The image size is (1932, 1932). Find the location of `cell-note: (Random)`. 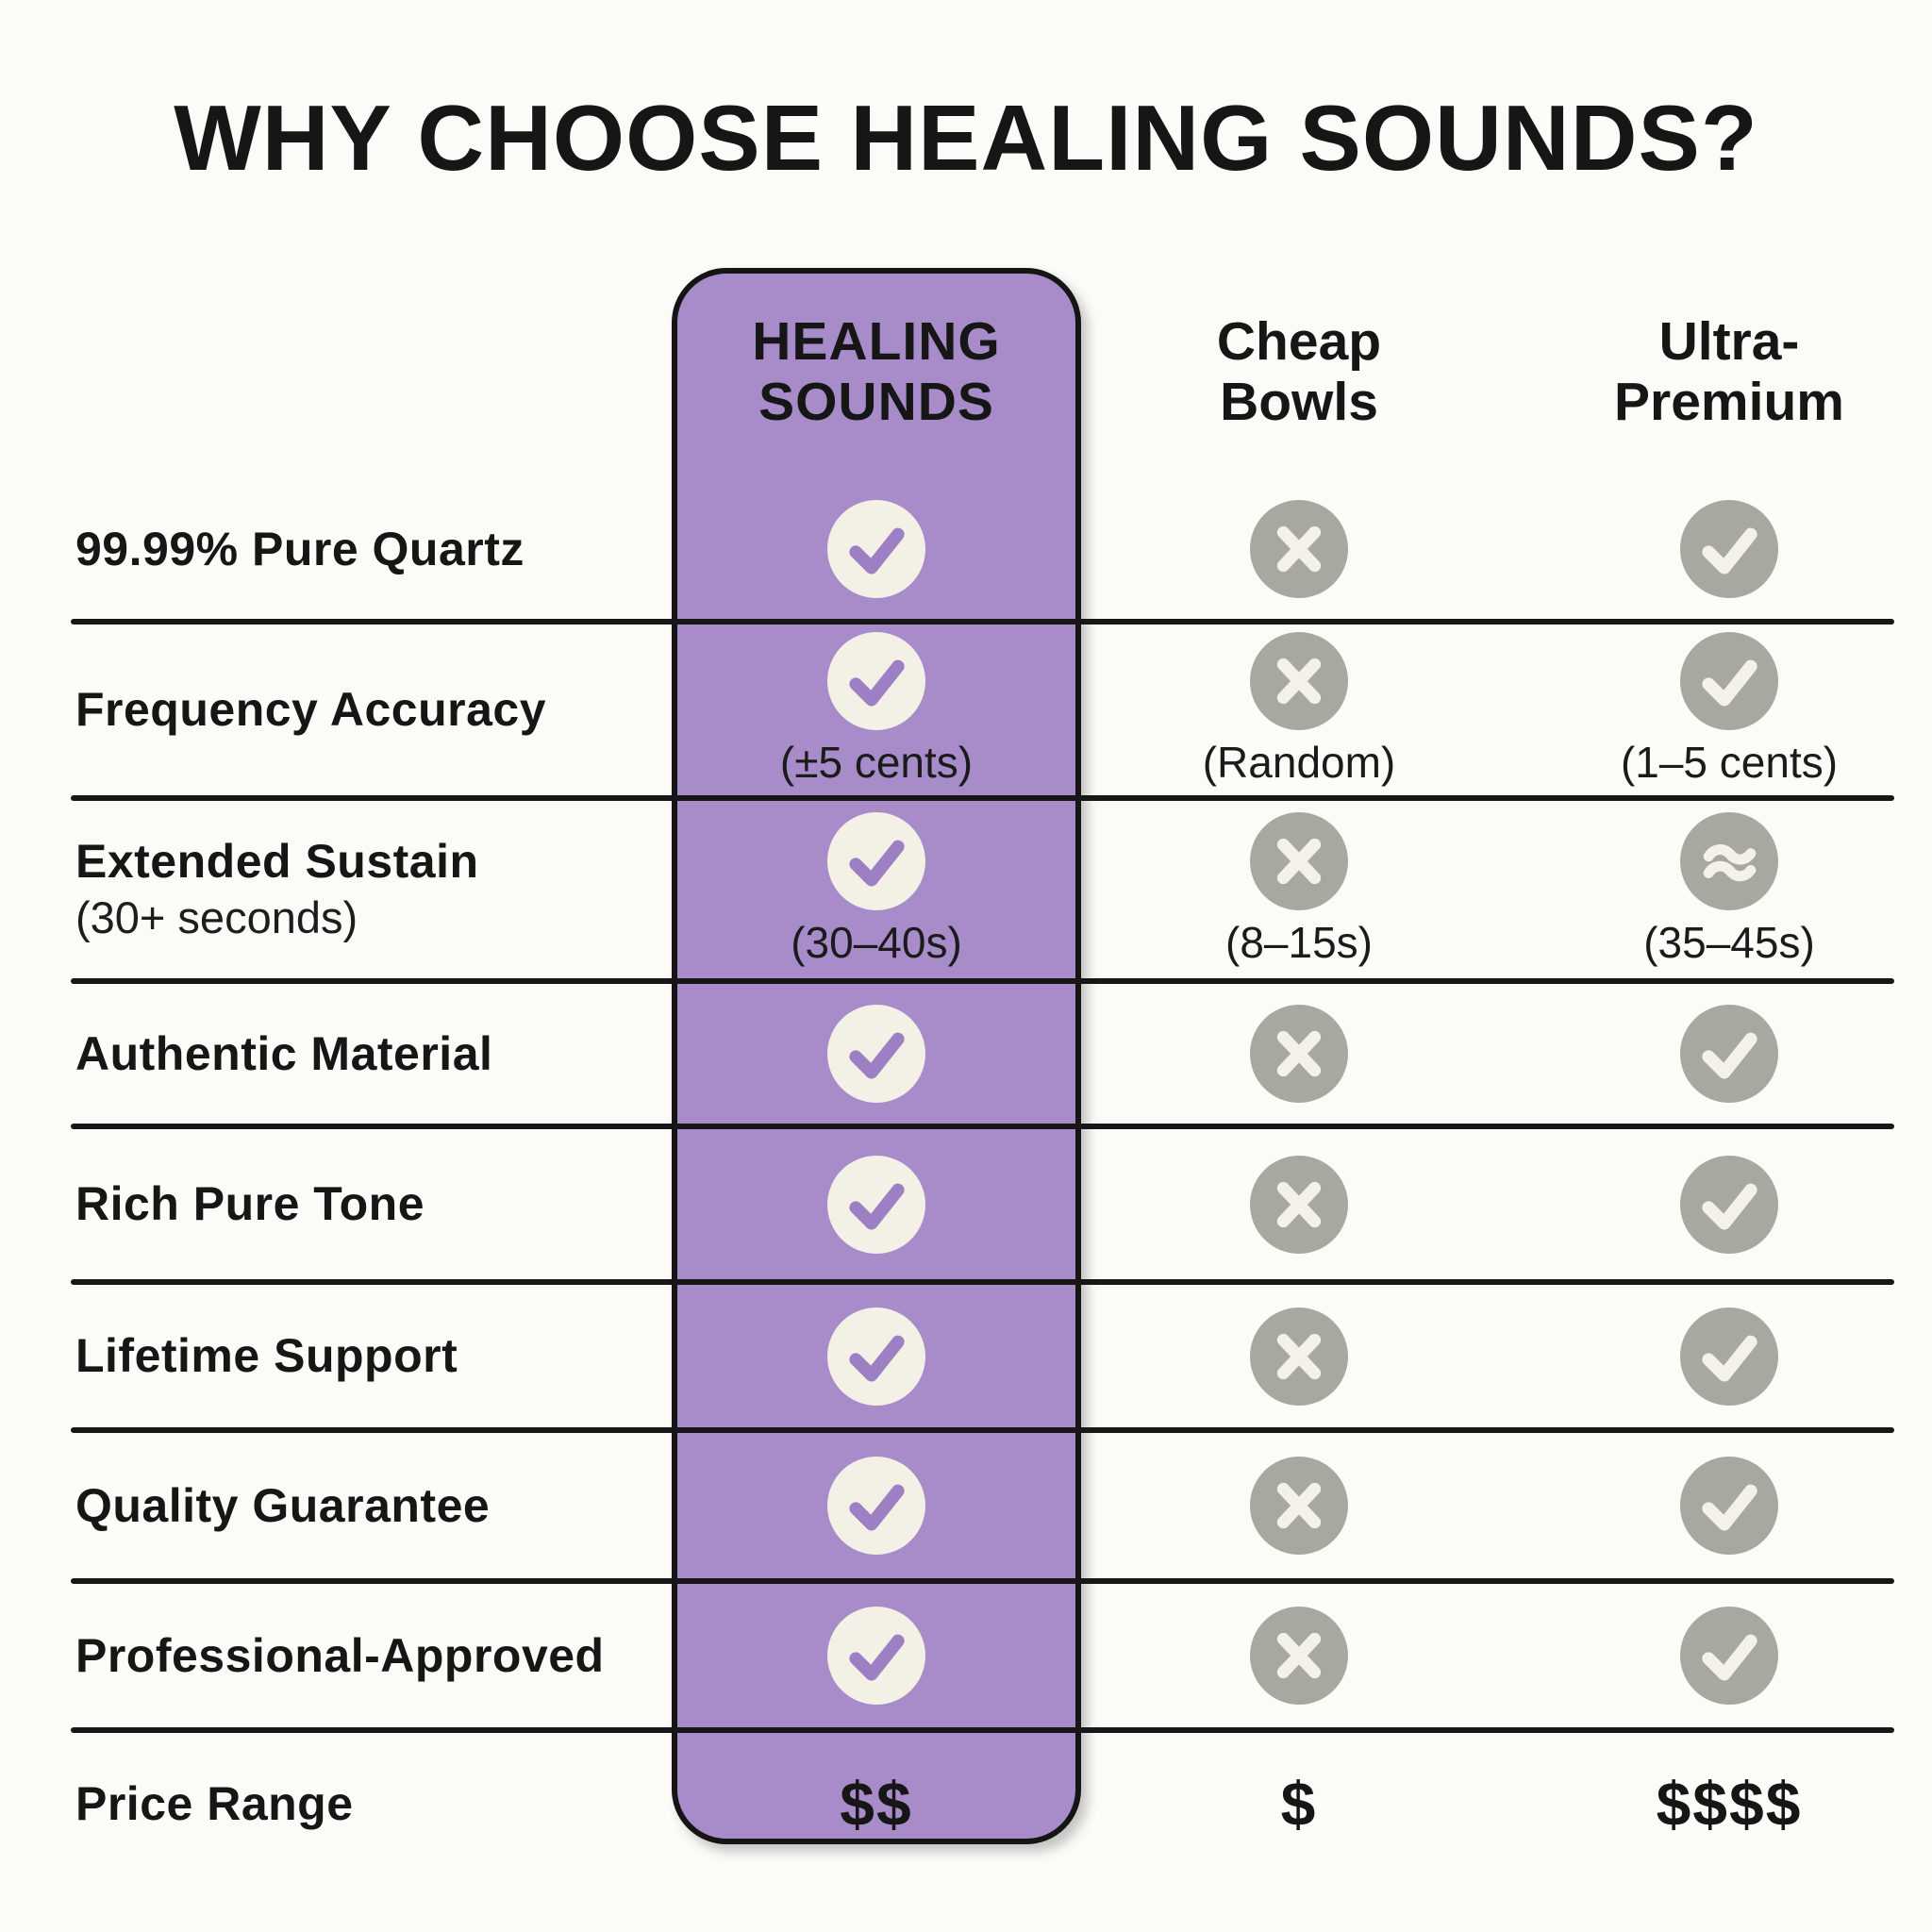

cell-note: (Random) is located at coordinates (1299, 763).